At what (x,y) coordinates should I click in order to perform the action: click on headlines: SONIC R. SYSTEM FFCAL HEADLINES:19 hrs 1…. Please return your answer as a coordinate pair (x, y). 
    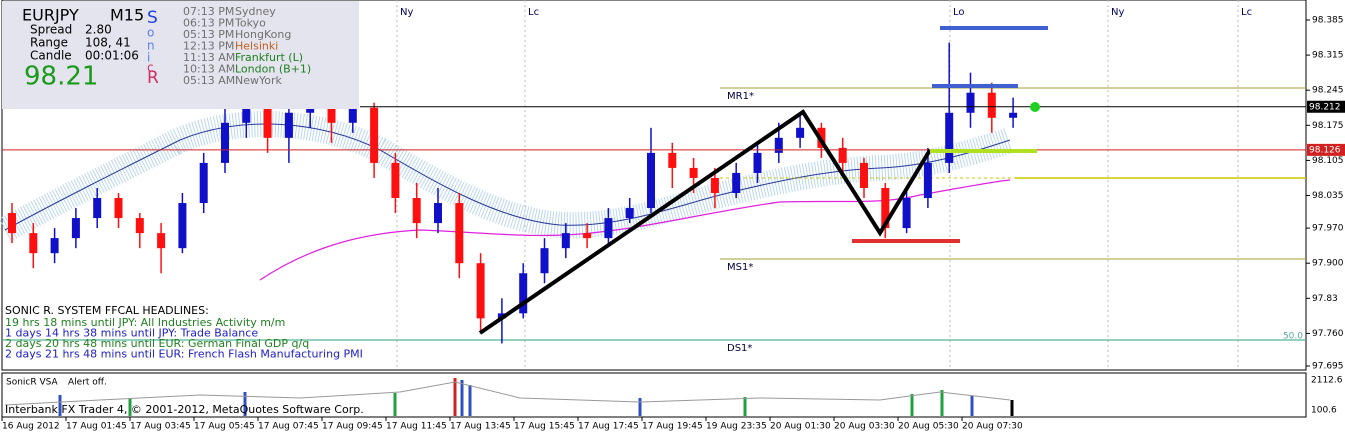
    Looking at the image, I should click on (184, 332).